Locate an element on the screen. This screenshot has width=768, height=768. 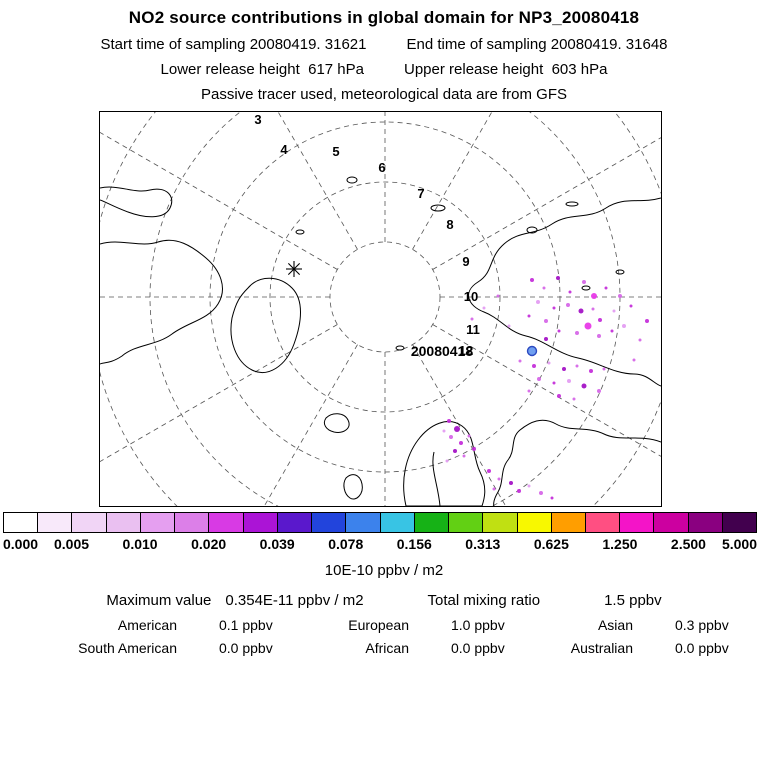
region-value-label: 1.0 ppbv is located at coordinates (478, 625).